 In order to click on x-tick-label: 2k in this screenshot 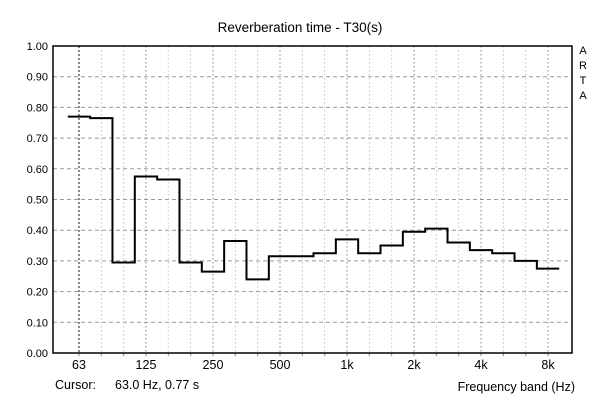, I will do `click(414, 365)`.